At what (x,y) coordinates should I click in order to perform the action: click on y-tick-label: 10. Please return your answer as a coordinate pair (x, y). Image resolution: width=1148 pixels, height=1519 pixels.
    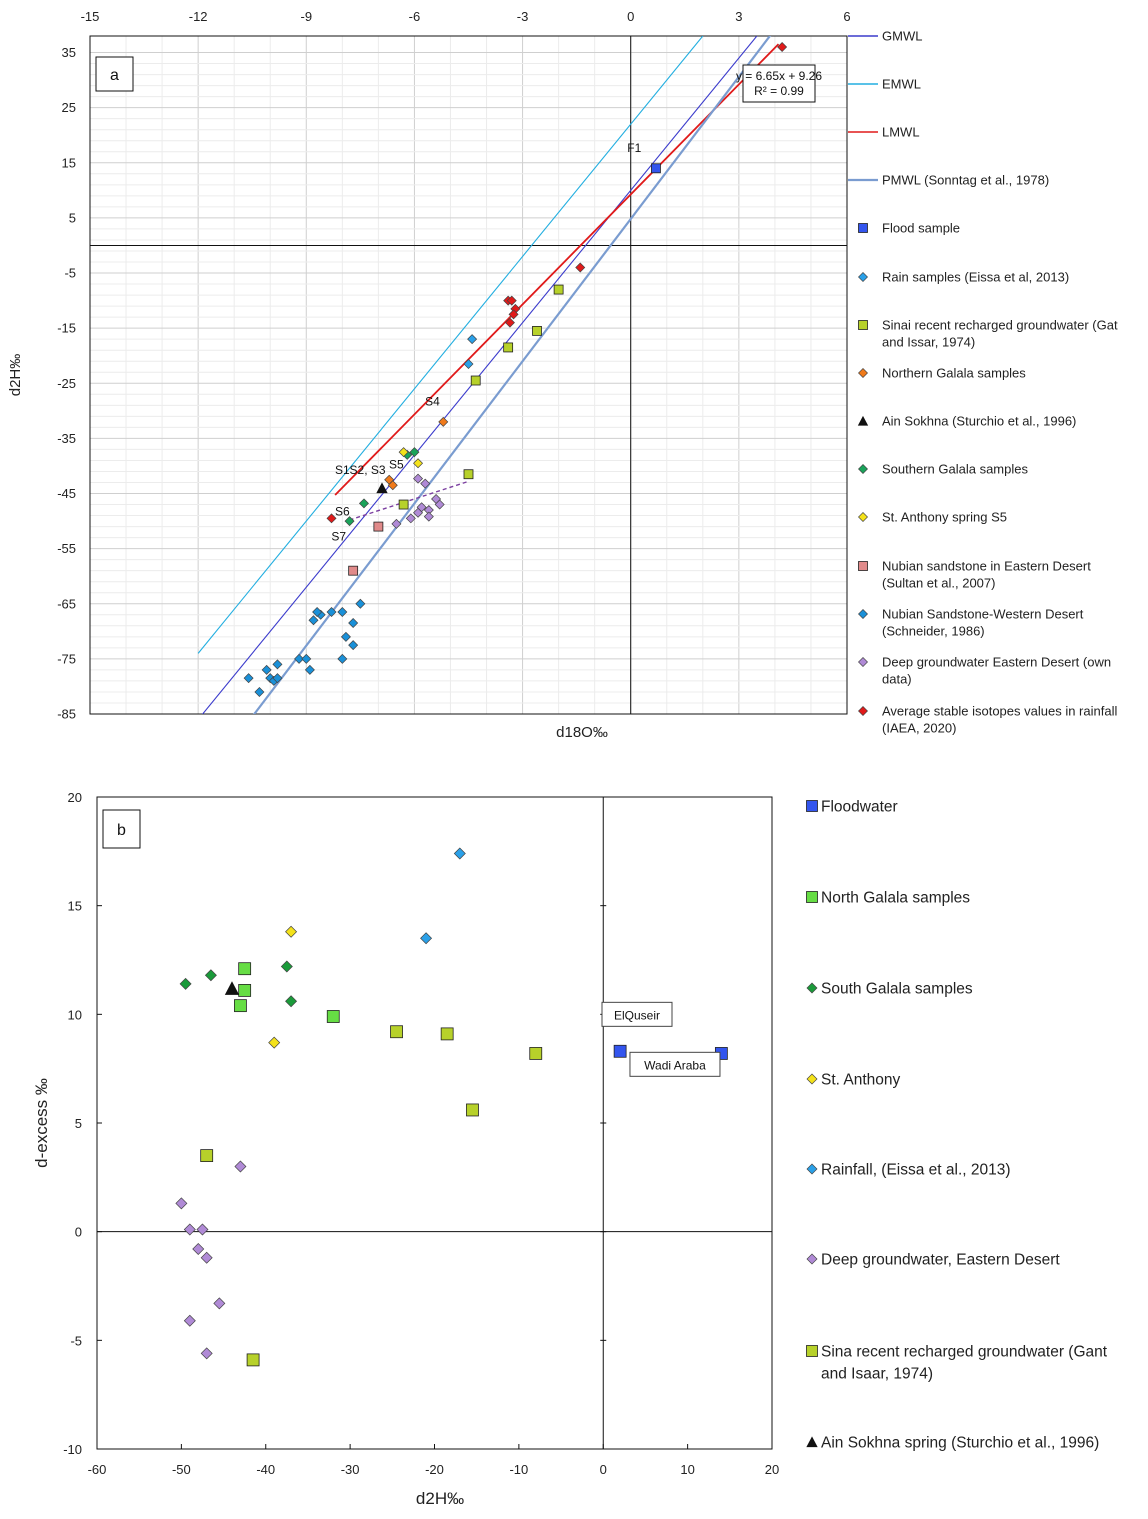
    Looking at the image, I should click on (75, 1014).